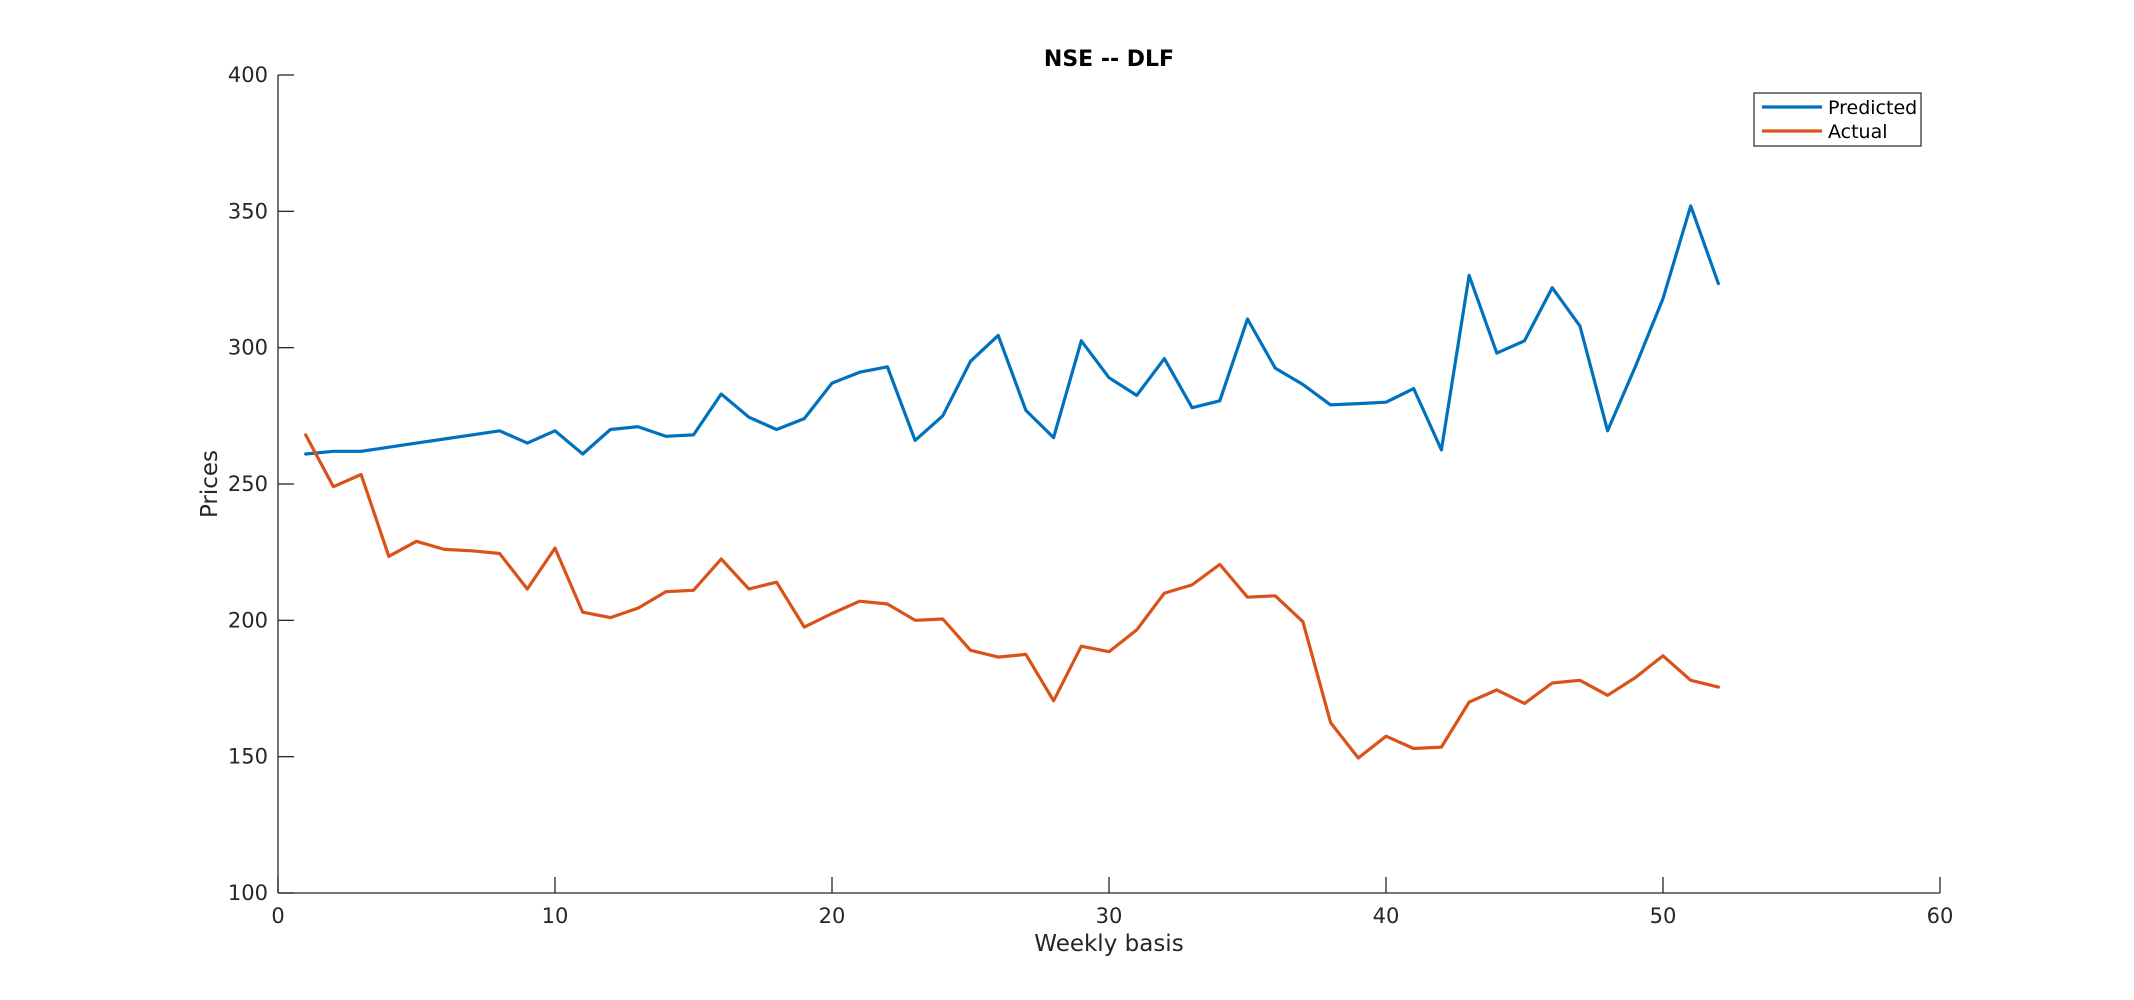  I want to click on x-tick-label: 10, so click(555, 916).